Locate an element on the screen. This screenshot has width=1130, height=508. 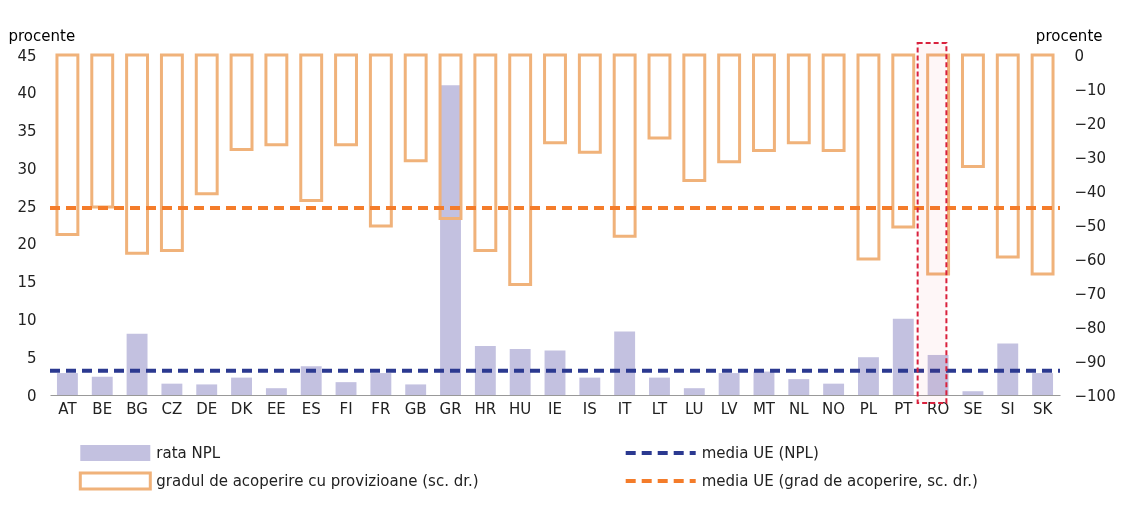
legend-label: gradul de acoperire cu provizioane (sc. dr.) is located at coordinates (317, 481).